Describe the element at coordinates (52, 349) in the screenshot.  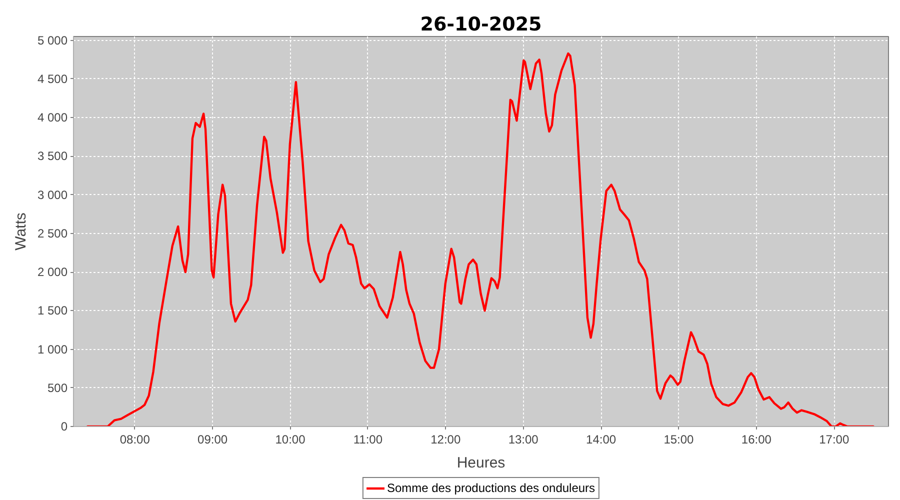
I see `y-tick-label: 1 000` at that location.